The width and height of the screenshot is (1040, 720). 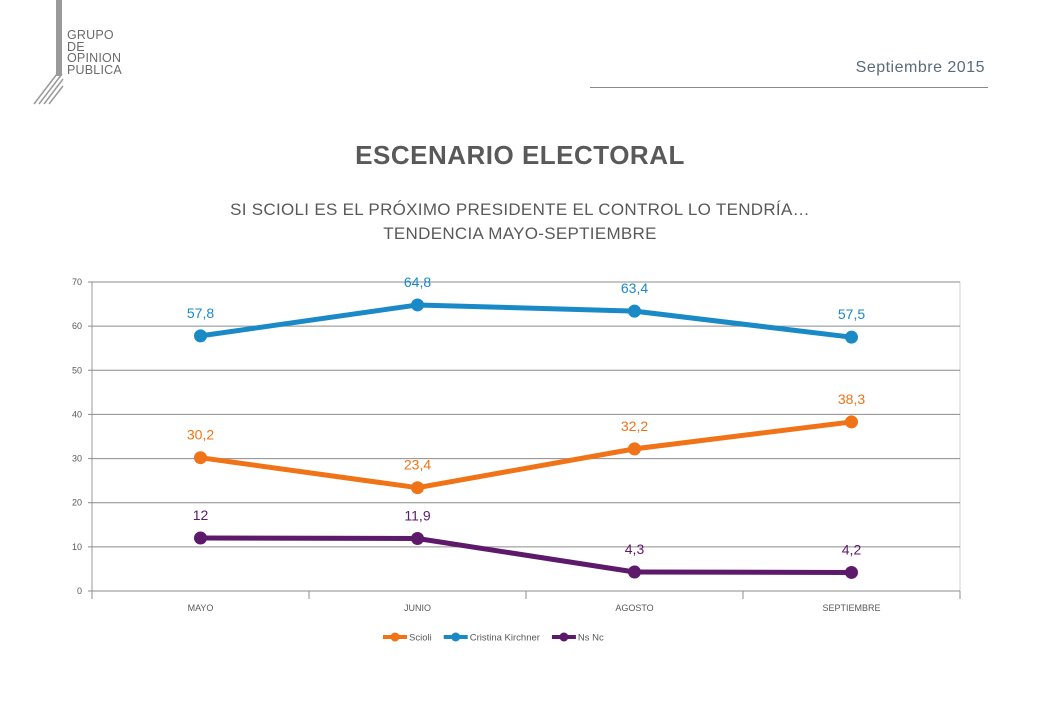 I want to click on y-tick-label: 40, so click(x=77, y=414).